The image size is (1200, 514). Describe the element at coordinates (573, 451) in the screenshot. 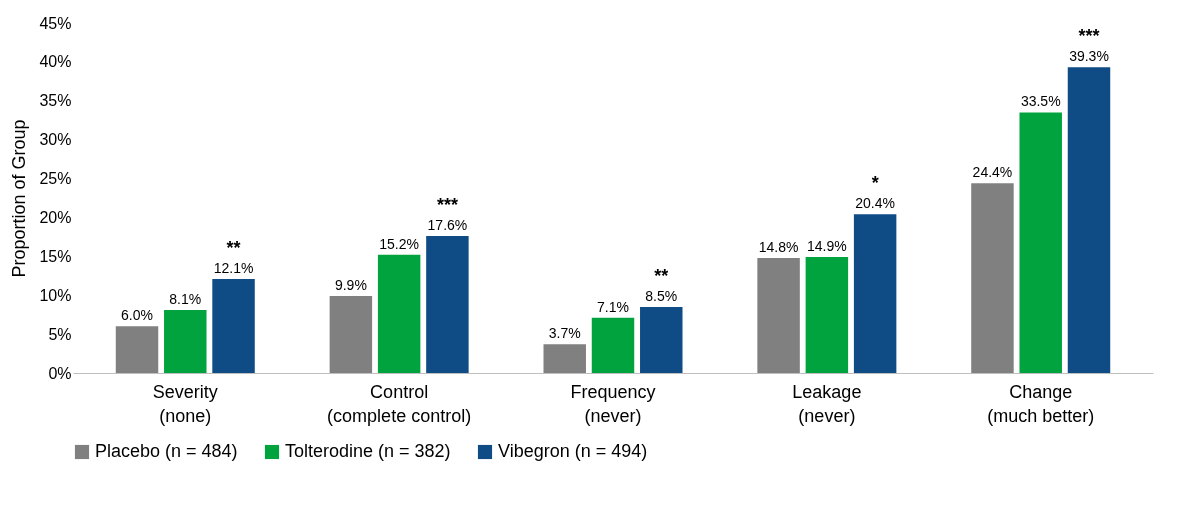

I see `legend-label: Vibegron (n = 494)` at that location.